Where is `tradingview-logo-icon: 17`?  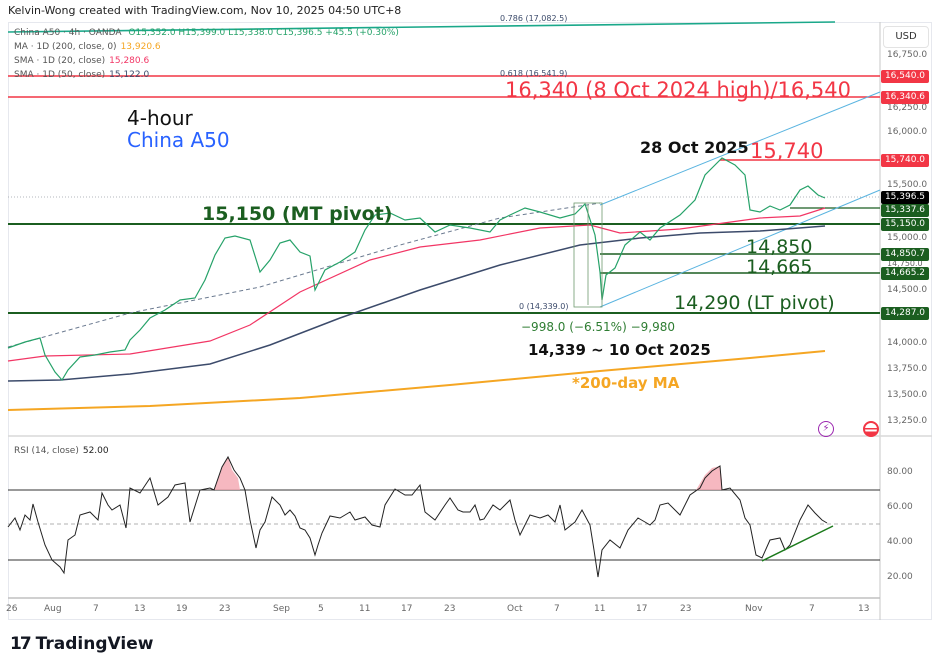 tradingview-logo-icon: 17 is located at coordinates (21, 644).